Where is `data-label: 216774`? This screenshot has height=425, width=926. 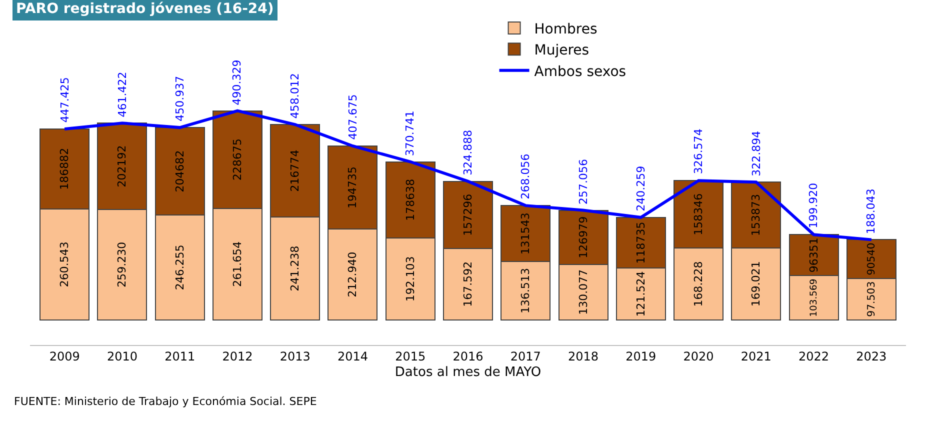 data-label: 216774 is located at coordinates (295, 171).